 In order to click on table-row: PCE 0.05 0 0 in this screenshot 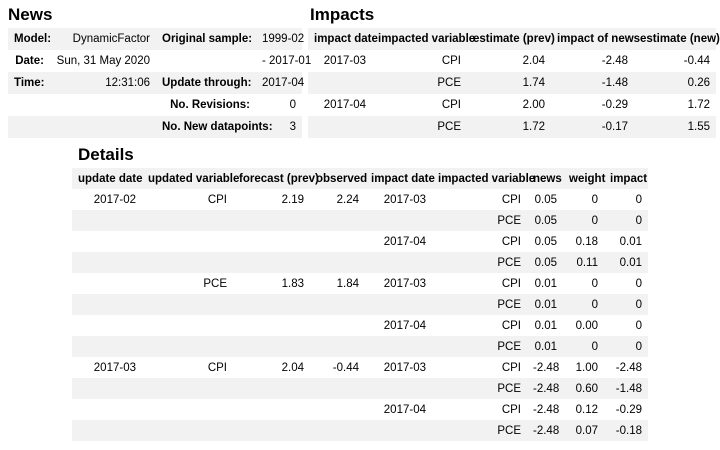, I will do `click(360, 220)`.